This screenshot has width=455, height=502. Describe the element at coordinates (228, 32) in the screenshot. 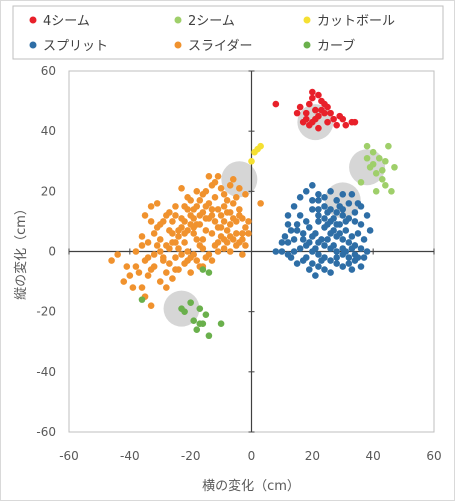

I see `legend-box` at that location.